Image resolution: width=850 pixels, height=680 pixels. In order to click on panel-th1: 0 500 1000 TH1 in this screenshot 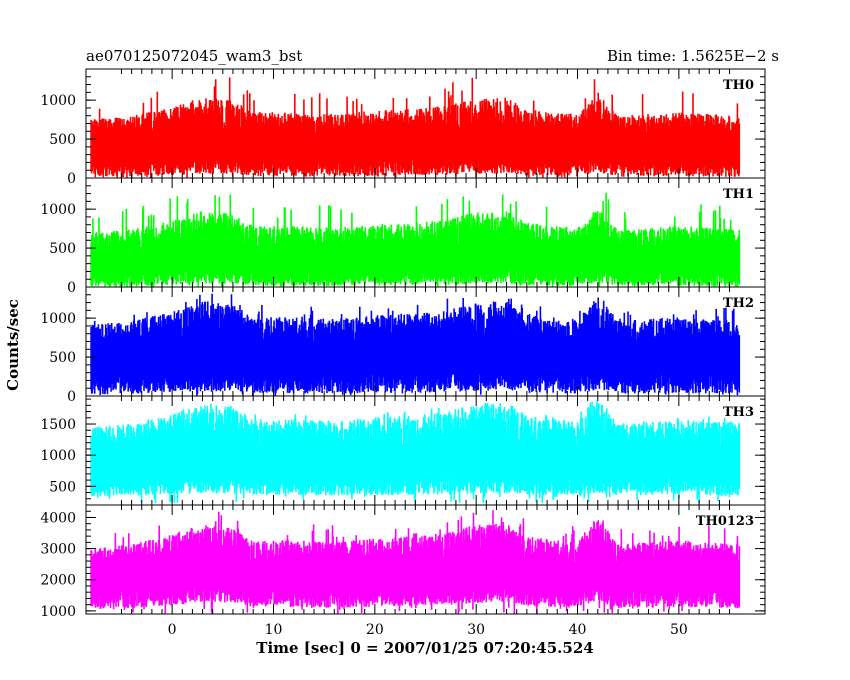, I will do `click(403, 236)`.